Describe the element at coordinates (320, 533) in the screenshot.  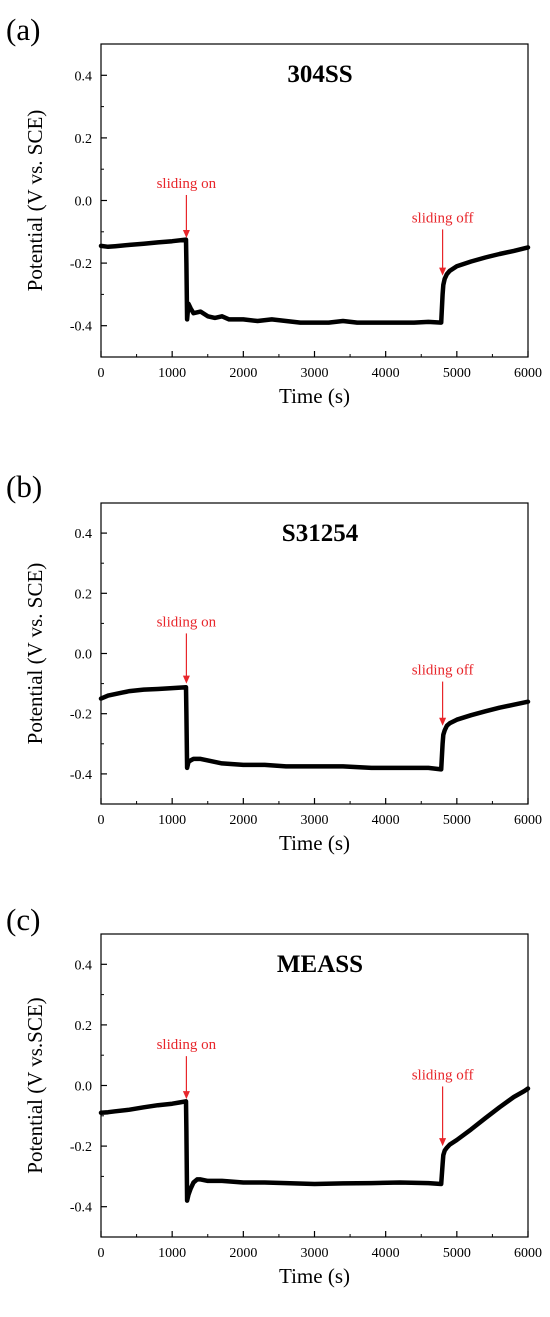
I see `chart-title: S31254` at that location.